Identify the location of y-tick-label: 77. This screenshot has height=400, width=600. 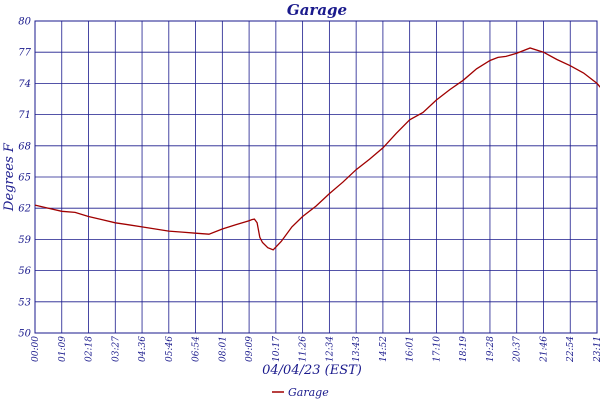
(24, 53).